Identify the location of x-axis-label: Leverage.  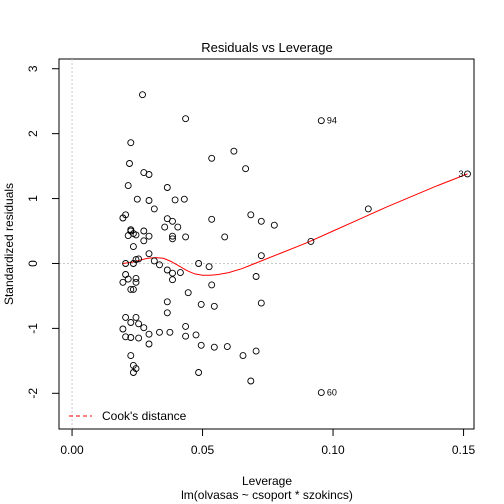
(267, 481).